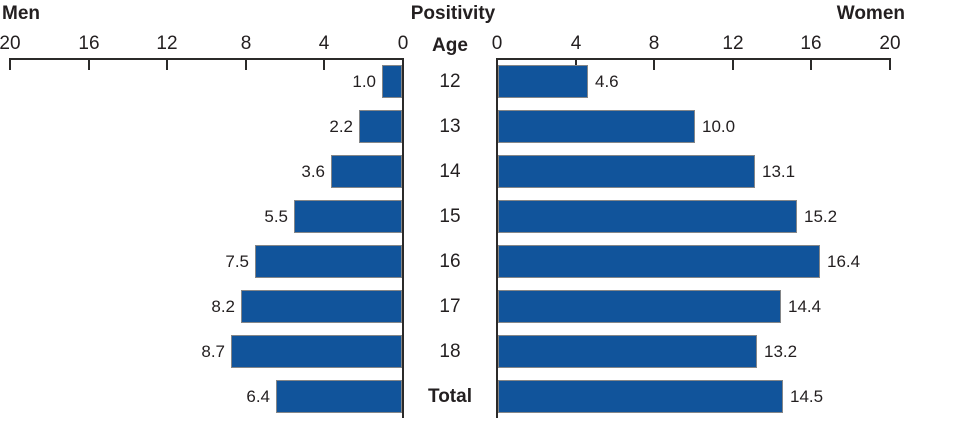  I want to click on women-value-17: 14.4, so click(805, 306).